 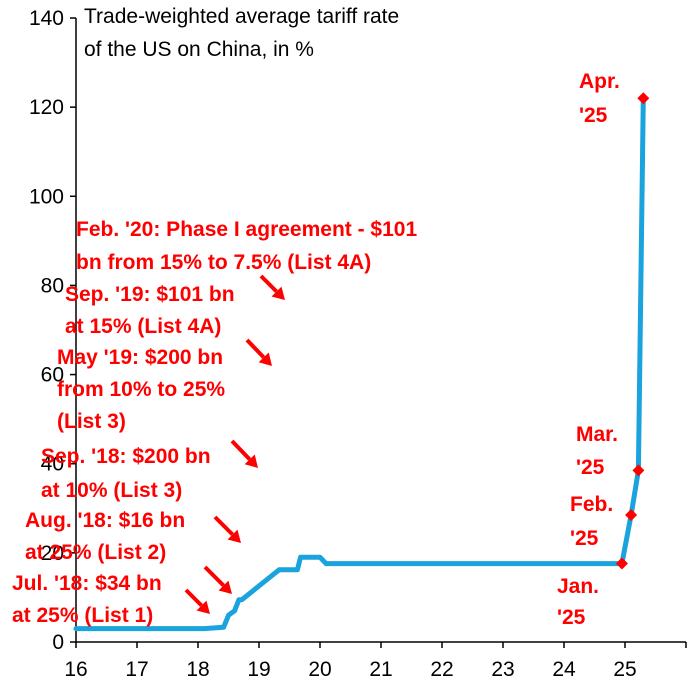 I want to click on annotation-feb20-line: bn from 15% to 7.5% (List 4A), so click(x=223, y=262).